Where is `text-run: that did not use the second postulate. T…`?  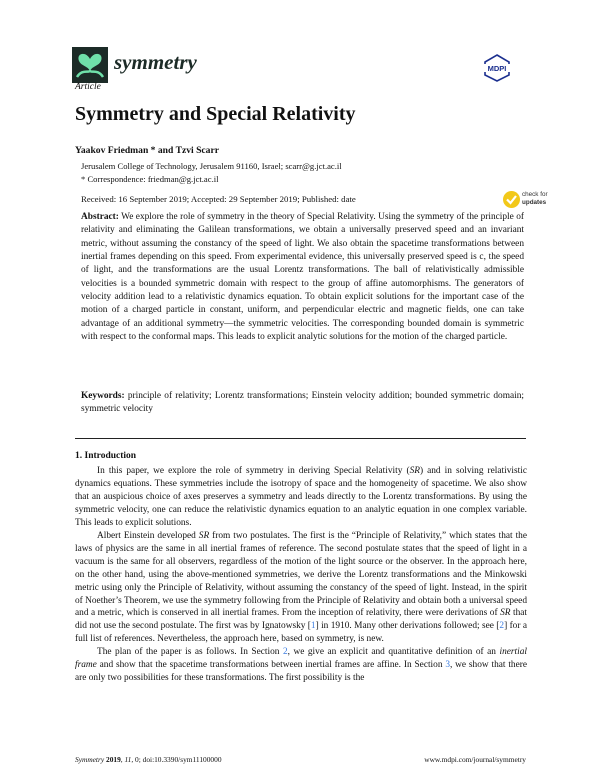
text-run: that did not use the second postulate. T… is located at coordinates (301, 620).